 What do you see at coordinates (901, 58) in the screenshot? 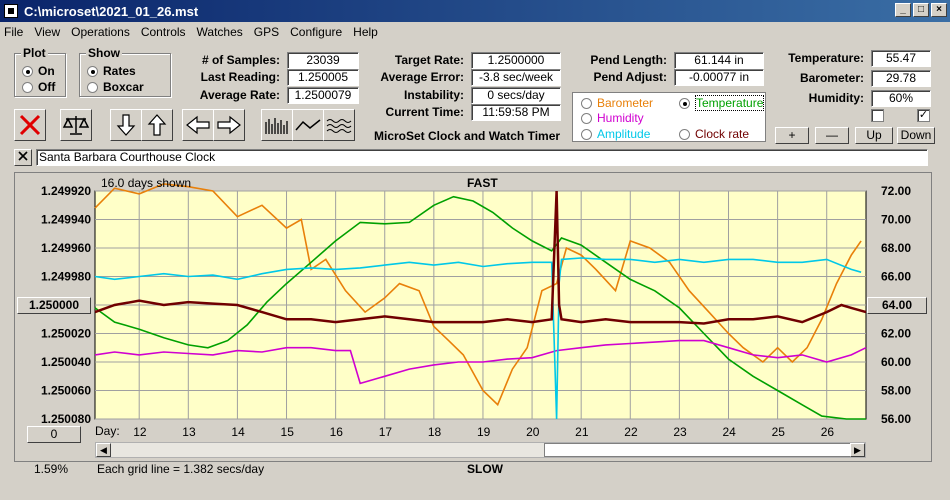
I see `temperature-field: 55.47` at bounding box center [901, 58].